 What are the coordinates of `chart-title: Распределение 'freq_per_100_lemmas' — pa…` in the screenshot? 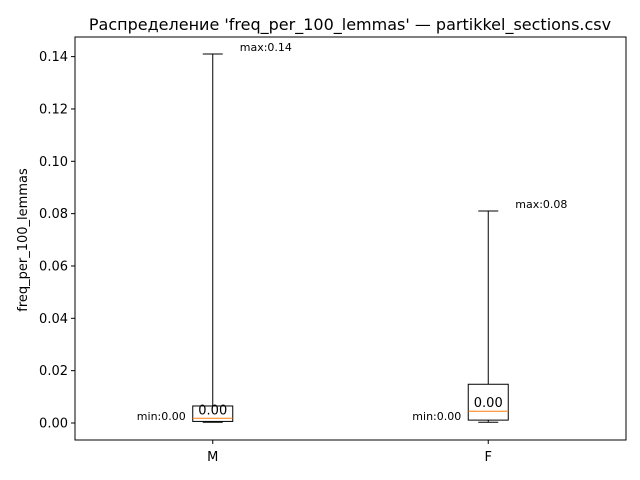 It's located at (350, 25).